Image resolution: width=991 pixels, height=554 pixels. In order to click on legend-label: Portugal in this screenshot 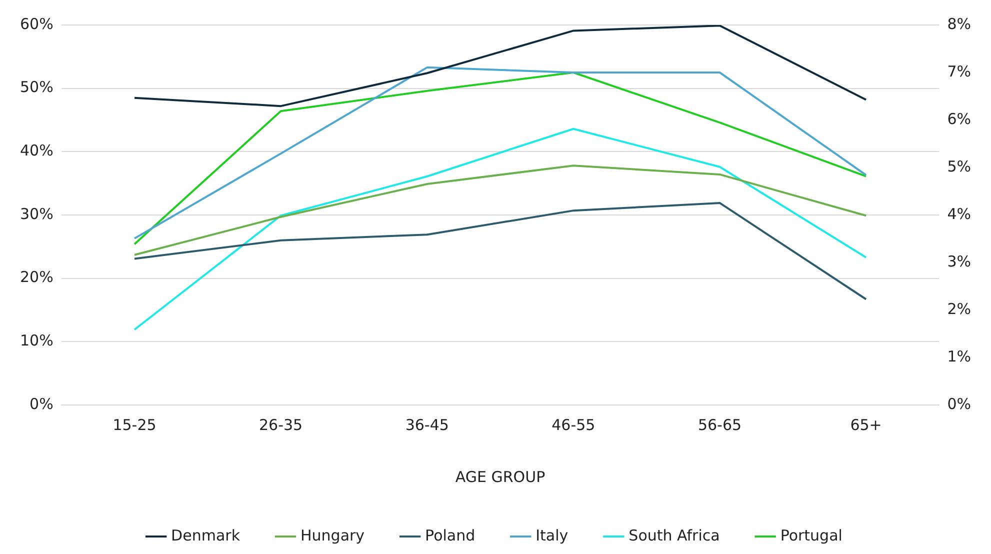, I will do `click(811, 535)`.